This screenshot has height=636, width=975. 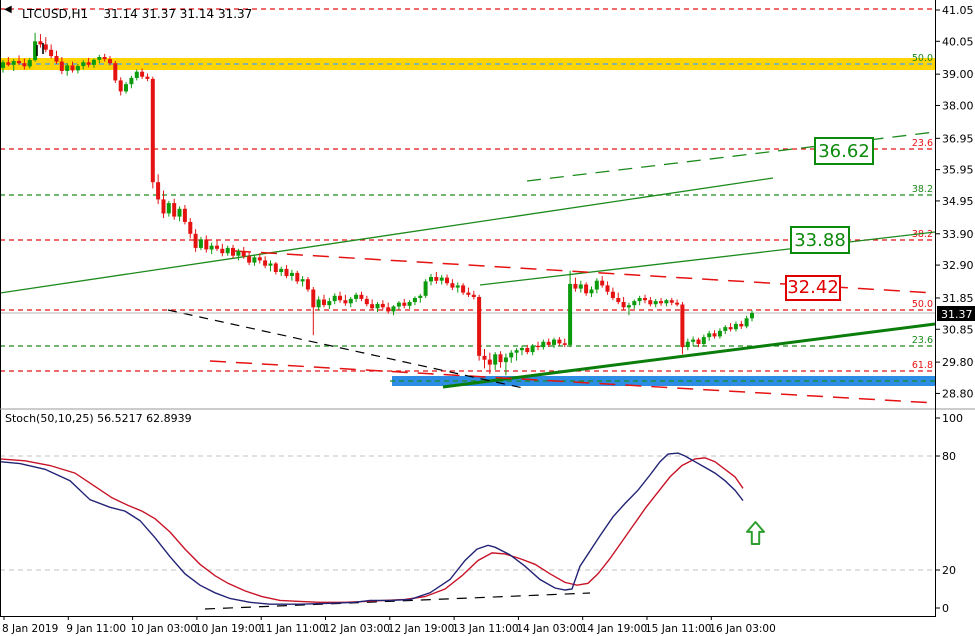 I want to click on time-axis-label-11: 16 Jan 03:00, so click(x=742, y=629).